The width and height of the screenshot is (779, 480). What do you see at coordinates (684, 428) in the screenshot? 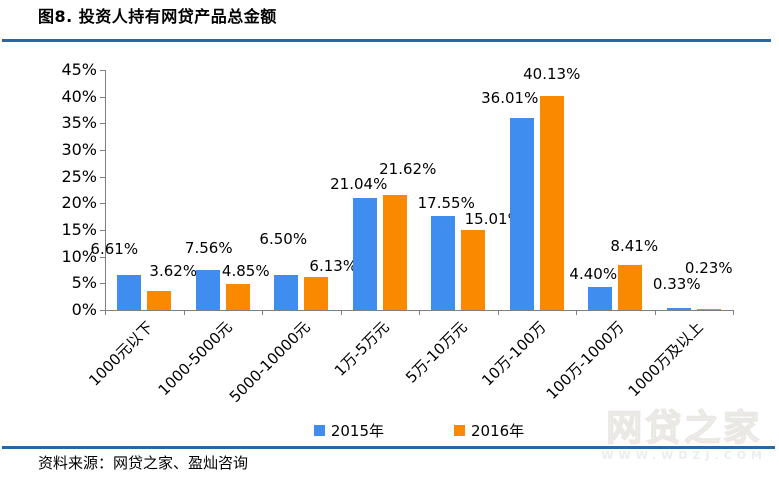
I see `watermark-brand-text: 网贷之家` at bounding box center [684, 428].